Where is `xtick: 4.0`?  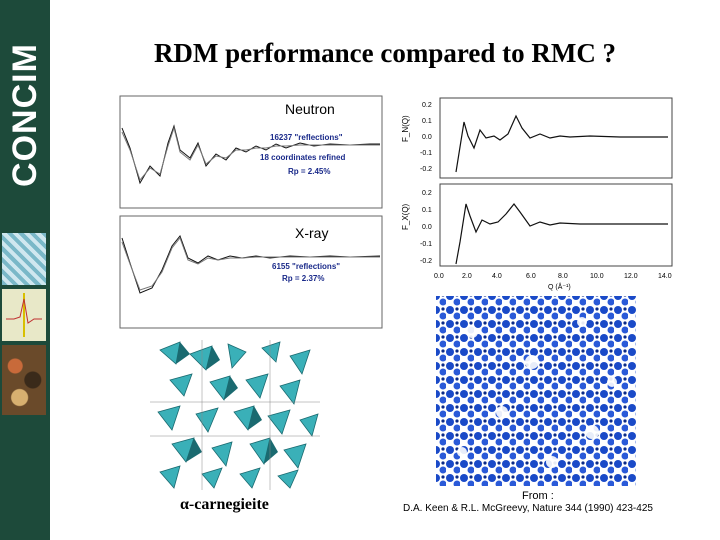 xtick: 4.0 is located at coordinates (497, 276).